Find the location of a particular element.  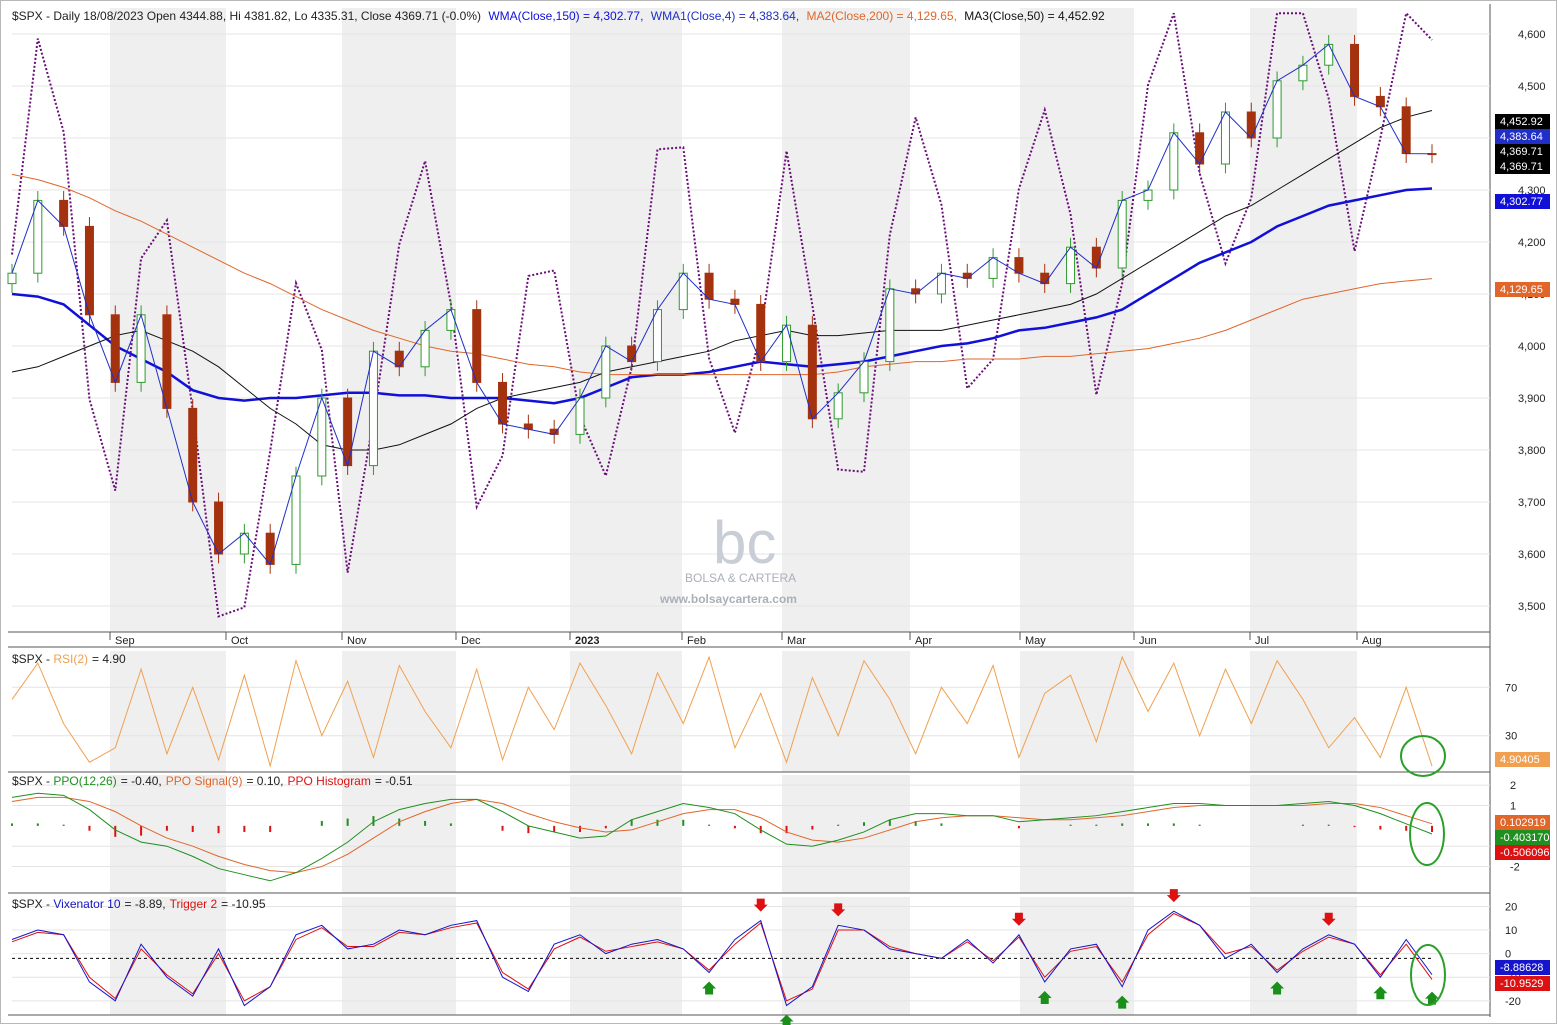

ppo-tick-label: 2 is located at coordinates (1513, 786).